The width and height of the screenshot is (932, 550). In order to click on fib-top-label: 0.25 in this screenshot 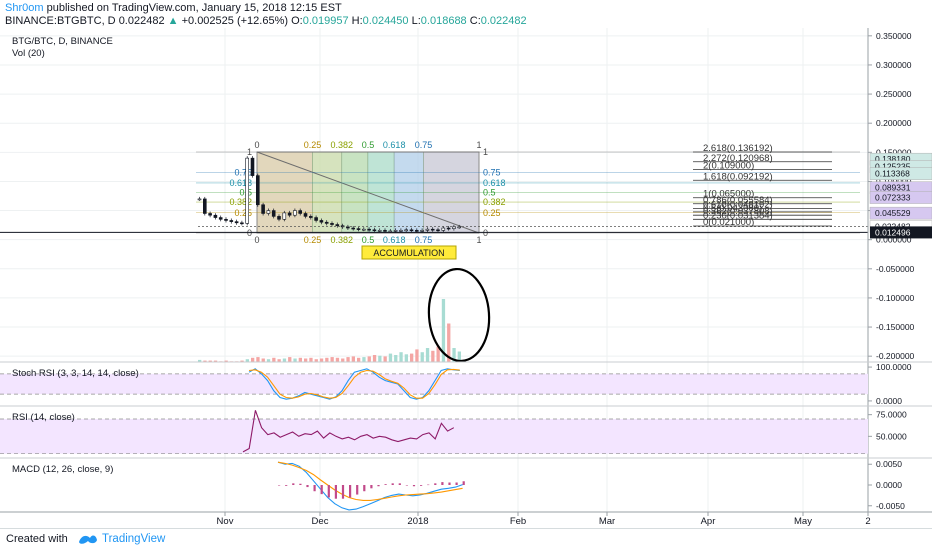, I will do `click(313, 145)`.